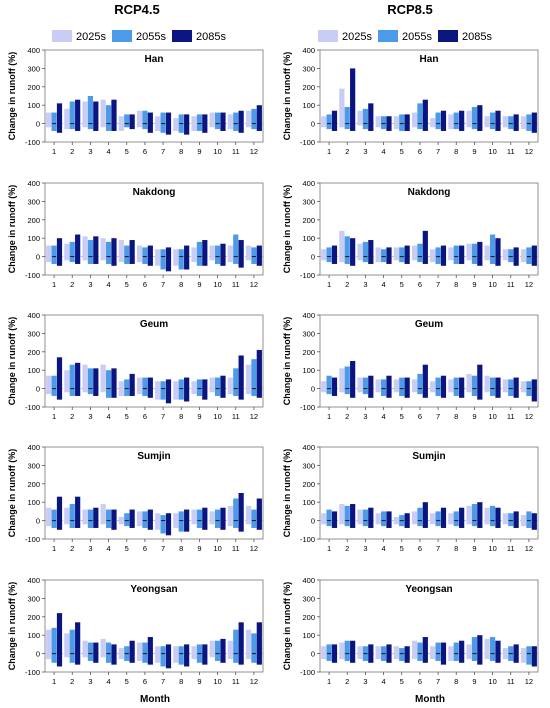 The height and width of the screenshot is (708, 550). What do you see at coordinates (273, 9) in the screenshot?
I see `column-titles: RCP4.5 RCP8.5` at bounding box center [273, 9].